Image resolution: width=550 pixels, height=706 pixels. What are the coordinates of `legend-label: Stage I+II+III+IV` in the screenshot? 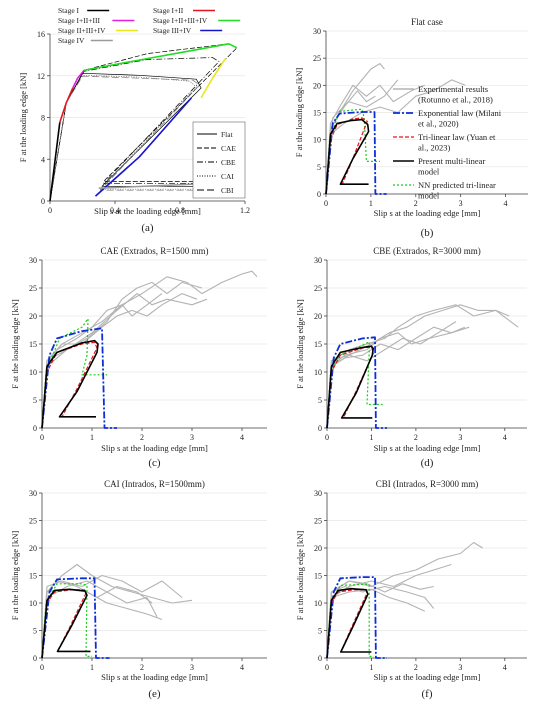 It's located at (180, 20).